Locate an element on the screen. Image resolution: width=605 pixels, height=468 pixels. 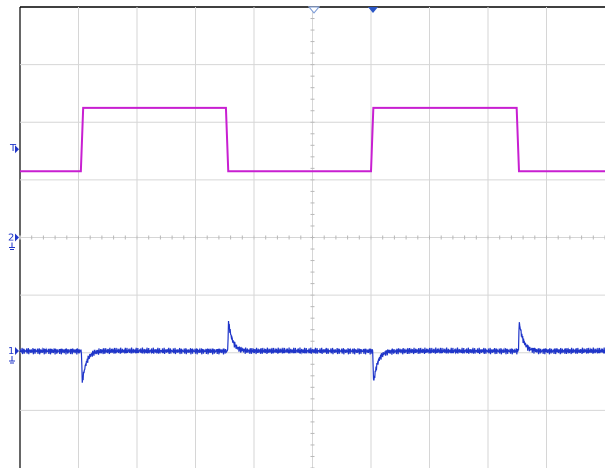
channel-1-marker-label: 1 is located at coordinates (11, 351).